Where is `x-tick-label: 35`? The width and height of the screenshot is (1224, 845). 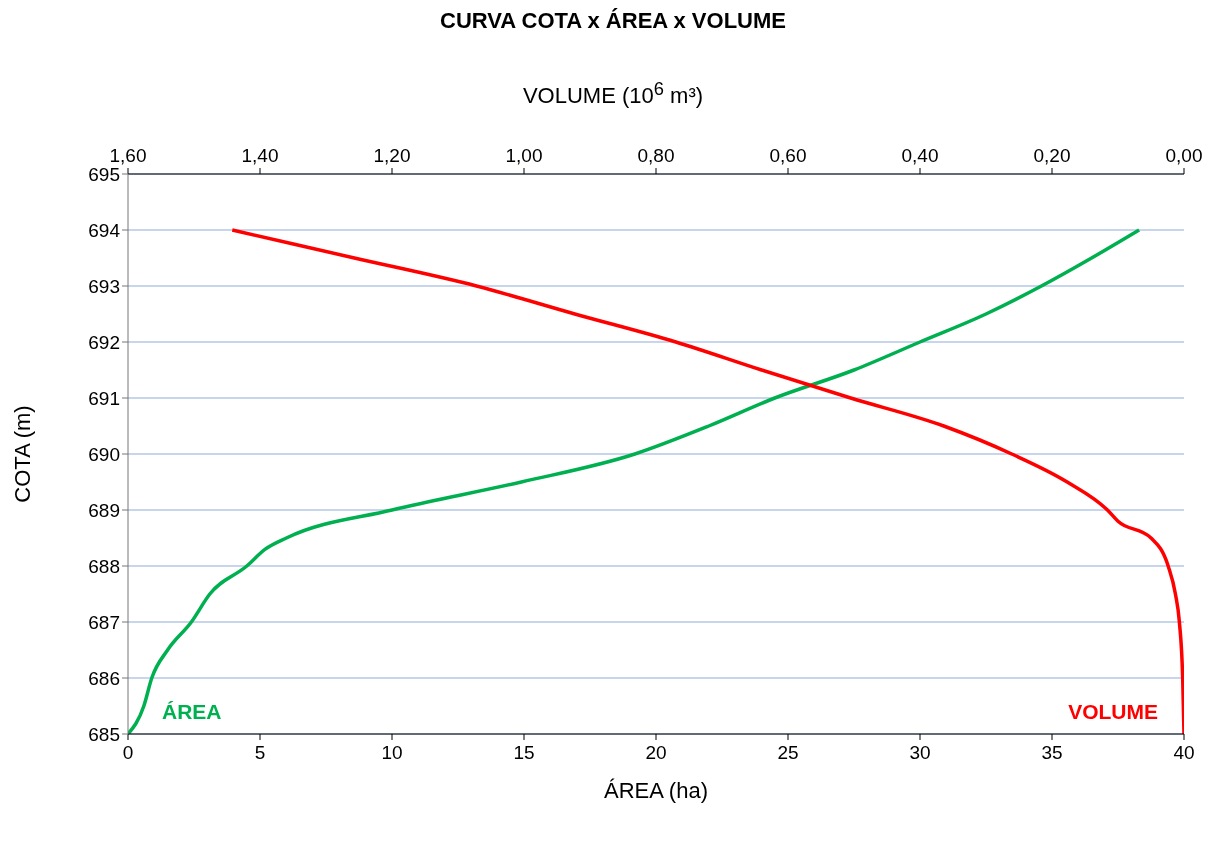 x-tick-label: 35 is located at coordinates (1052, 753).